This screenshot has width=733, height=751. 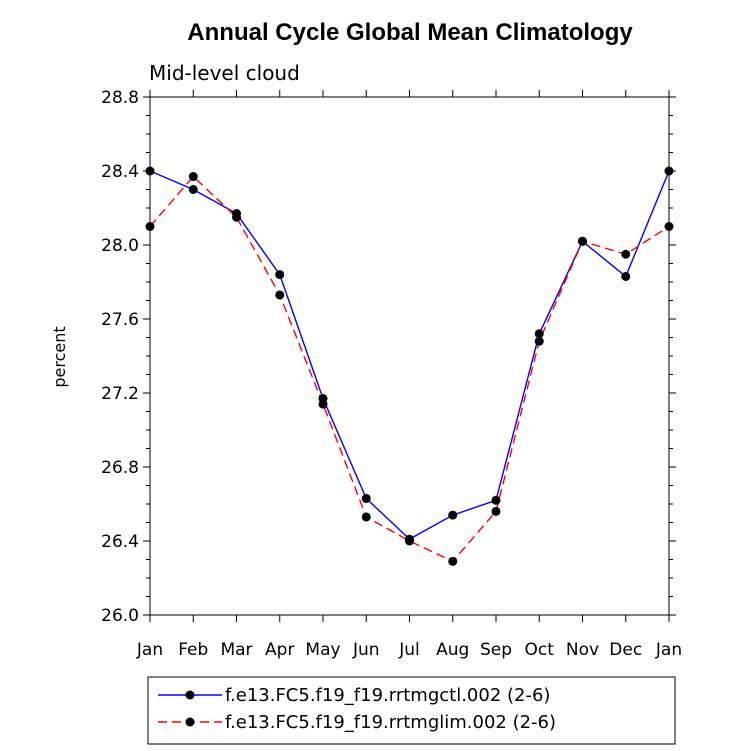 I want to click on chart-subtitle: Mid-level cloud, so click(x=224, y=73).